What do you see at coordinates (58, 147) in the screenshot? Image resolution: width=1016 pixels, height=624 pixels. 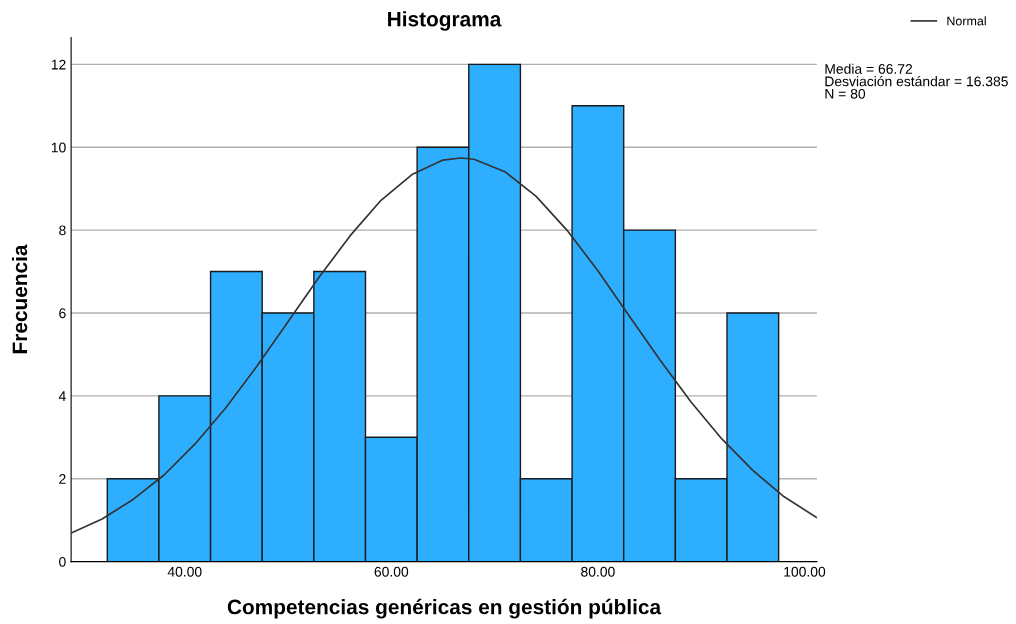 I see `y-tick-label: 10` at bounding box center [58, 147].